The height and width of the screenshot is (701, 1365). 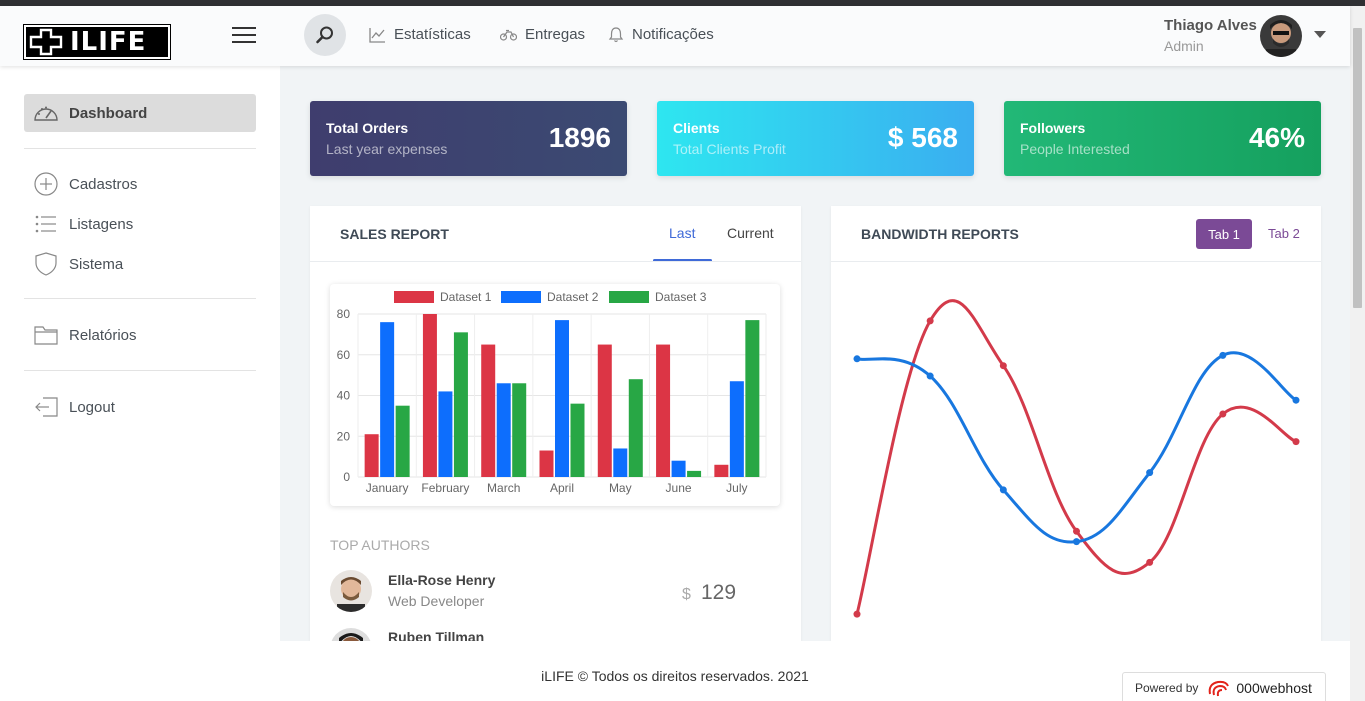 I want to click on bell-icon, so click(x=616, y=35).